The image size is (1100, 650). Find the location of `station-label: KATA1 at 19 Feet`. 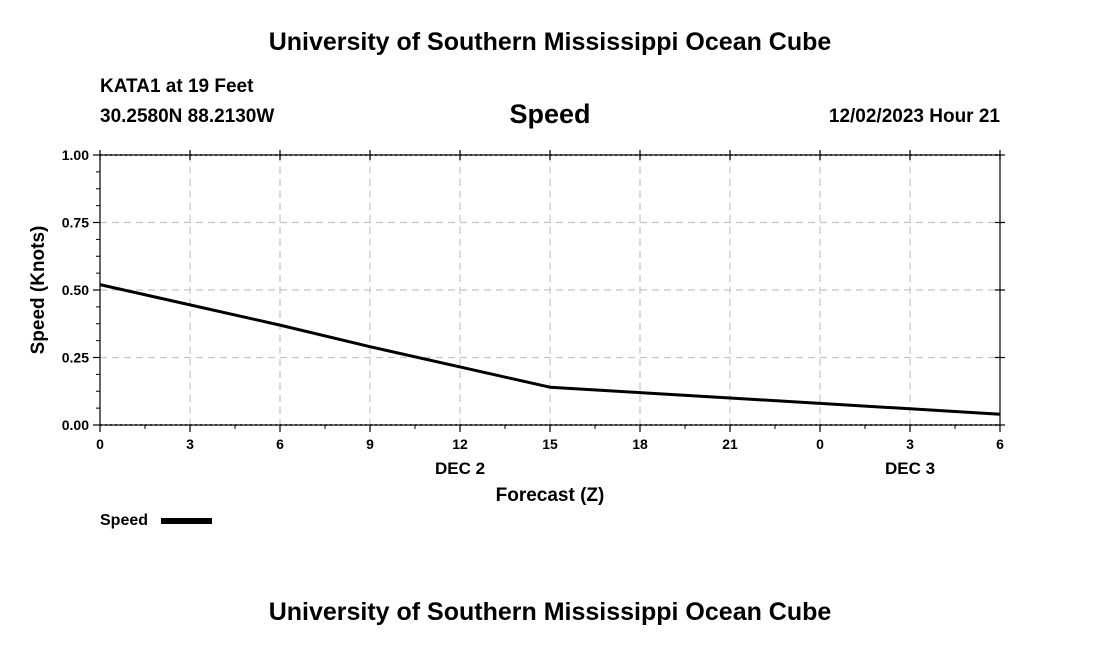

station-label: KATA1 at 19 Feet is located at coordinates (177, 86).